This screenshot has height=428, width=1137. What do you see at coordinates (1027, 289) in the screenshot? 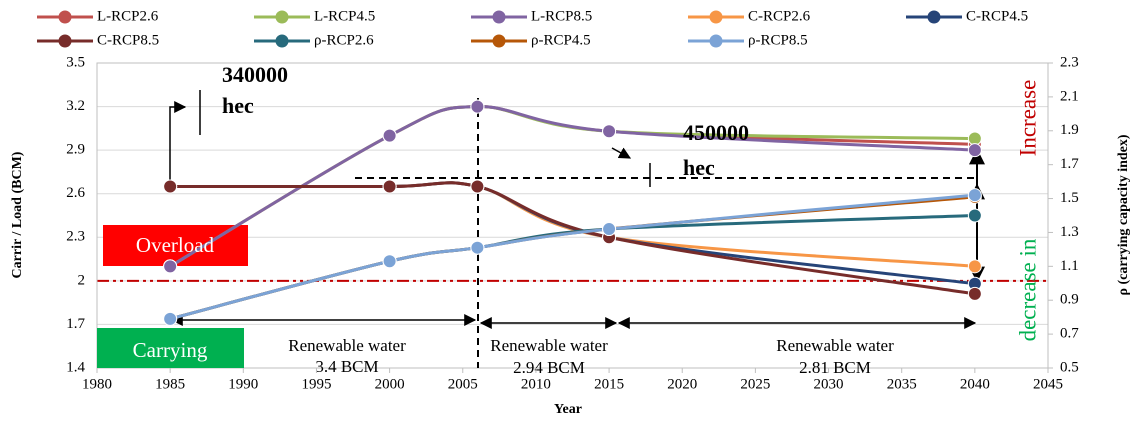
I see `annotation: decrease in` at bounding box center [1027, 289].